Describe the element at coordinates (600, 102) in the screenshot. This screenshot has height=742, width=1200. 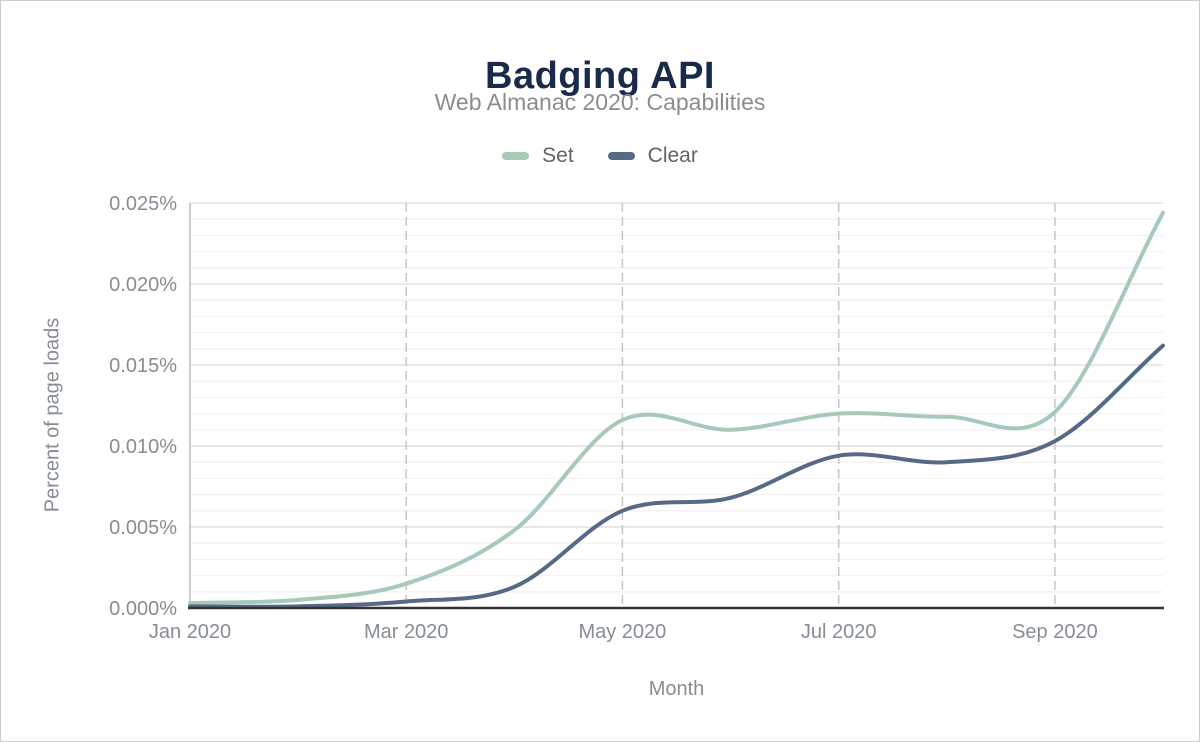
I see `page-subtitle: Web Almanac 2020: Capabilities` at that location.